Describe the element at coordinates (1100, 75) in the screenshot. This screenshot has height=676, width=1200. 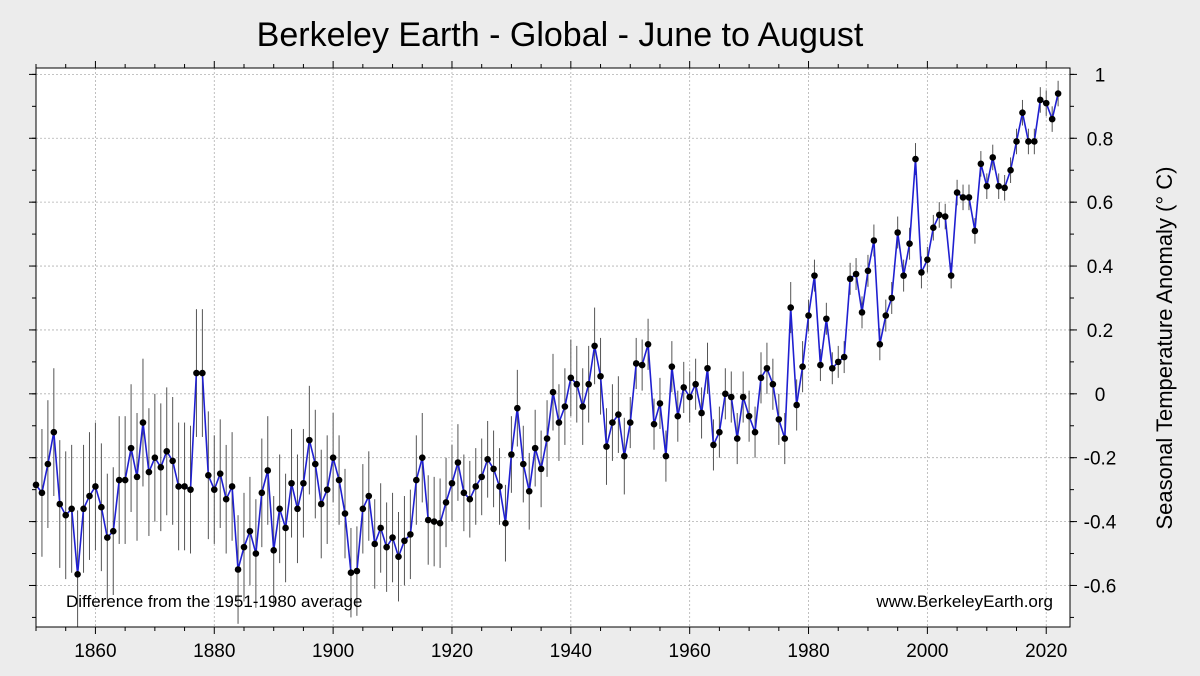
I see `y-tick-label: 1` at that location.